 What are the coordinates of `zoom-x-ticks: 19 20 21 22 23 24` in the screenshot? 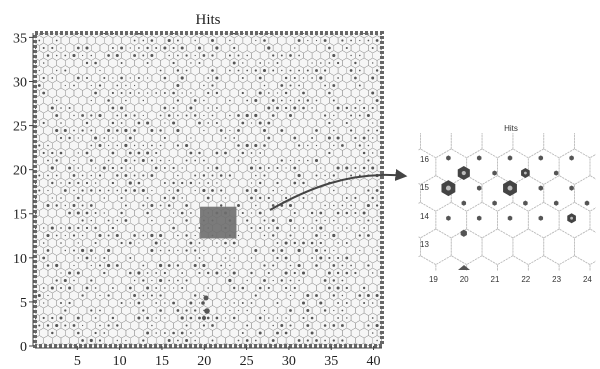 It's located at (510, 279).